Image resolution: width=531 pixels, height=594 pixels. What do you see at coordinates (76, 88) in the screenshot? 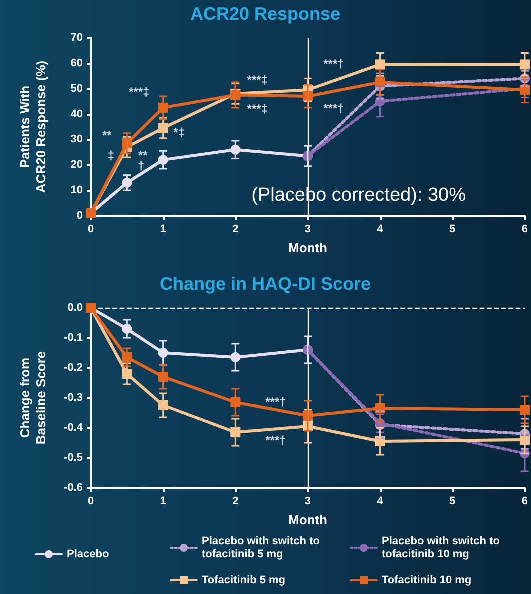
I see `y-tick-label: 50` at bounding box center [76, 88].